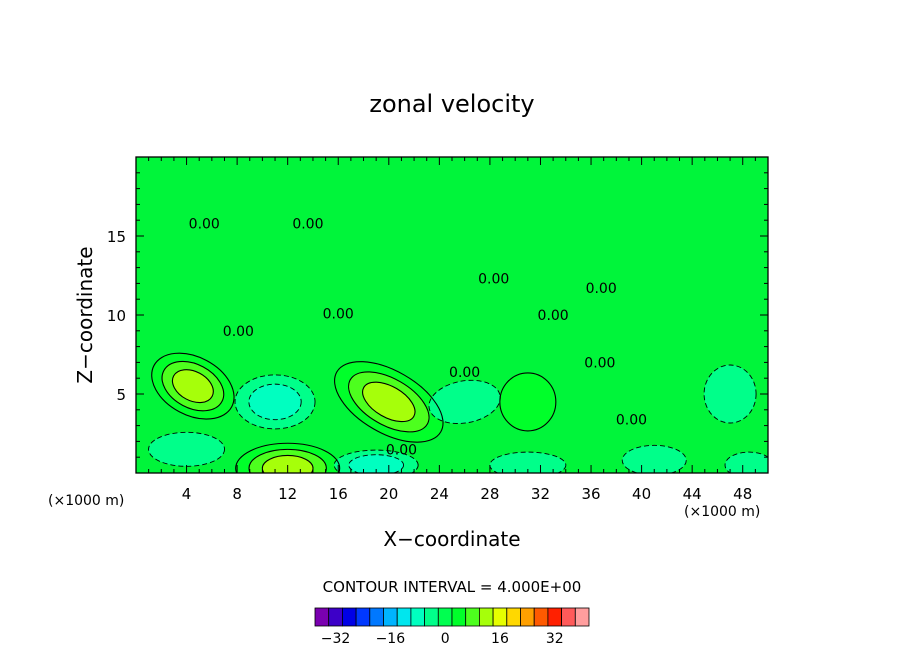 This screenshot has width=904, height=654. I want to click on colorbar-tick-label: −16, so click(391, 639).